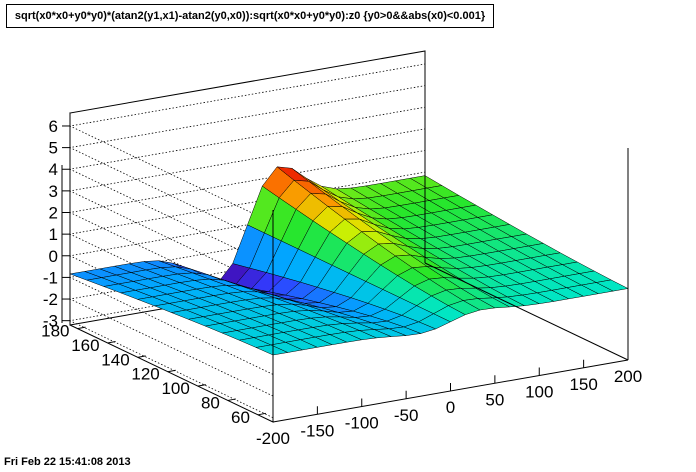  I want to click on y-tick-label: 120, so click(145, 374).